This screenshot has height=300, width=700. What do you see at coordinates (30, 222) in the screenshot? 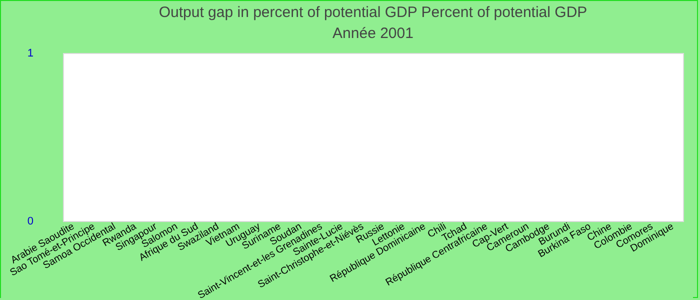
I see `y-tick-label: 0` at bounding box center [30, 222].